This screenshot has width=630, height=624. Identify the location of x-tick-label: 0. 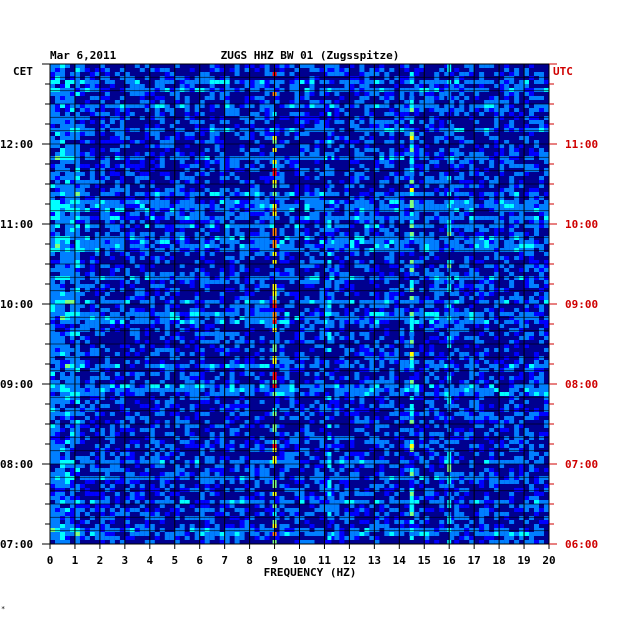
(50, 560).